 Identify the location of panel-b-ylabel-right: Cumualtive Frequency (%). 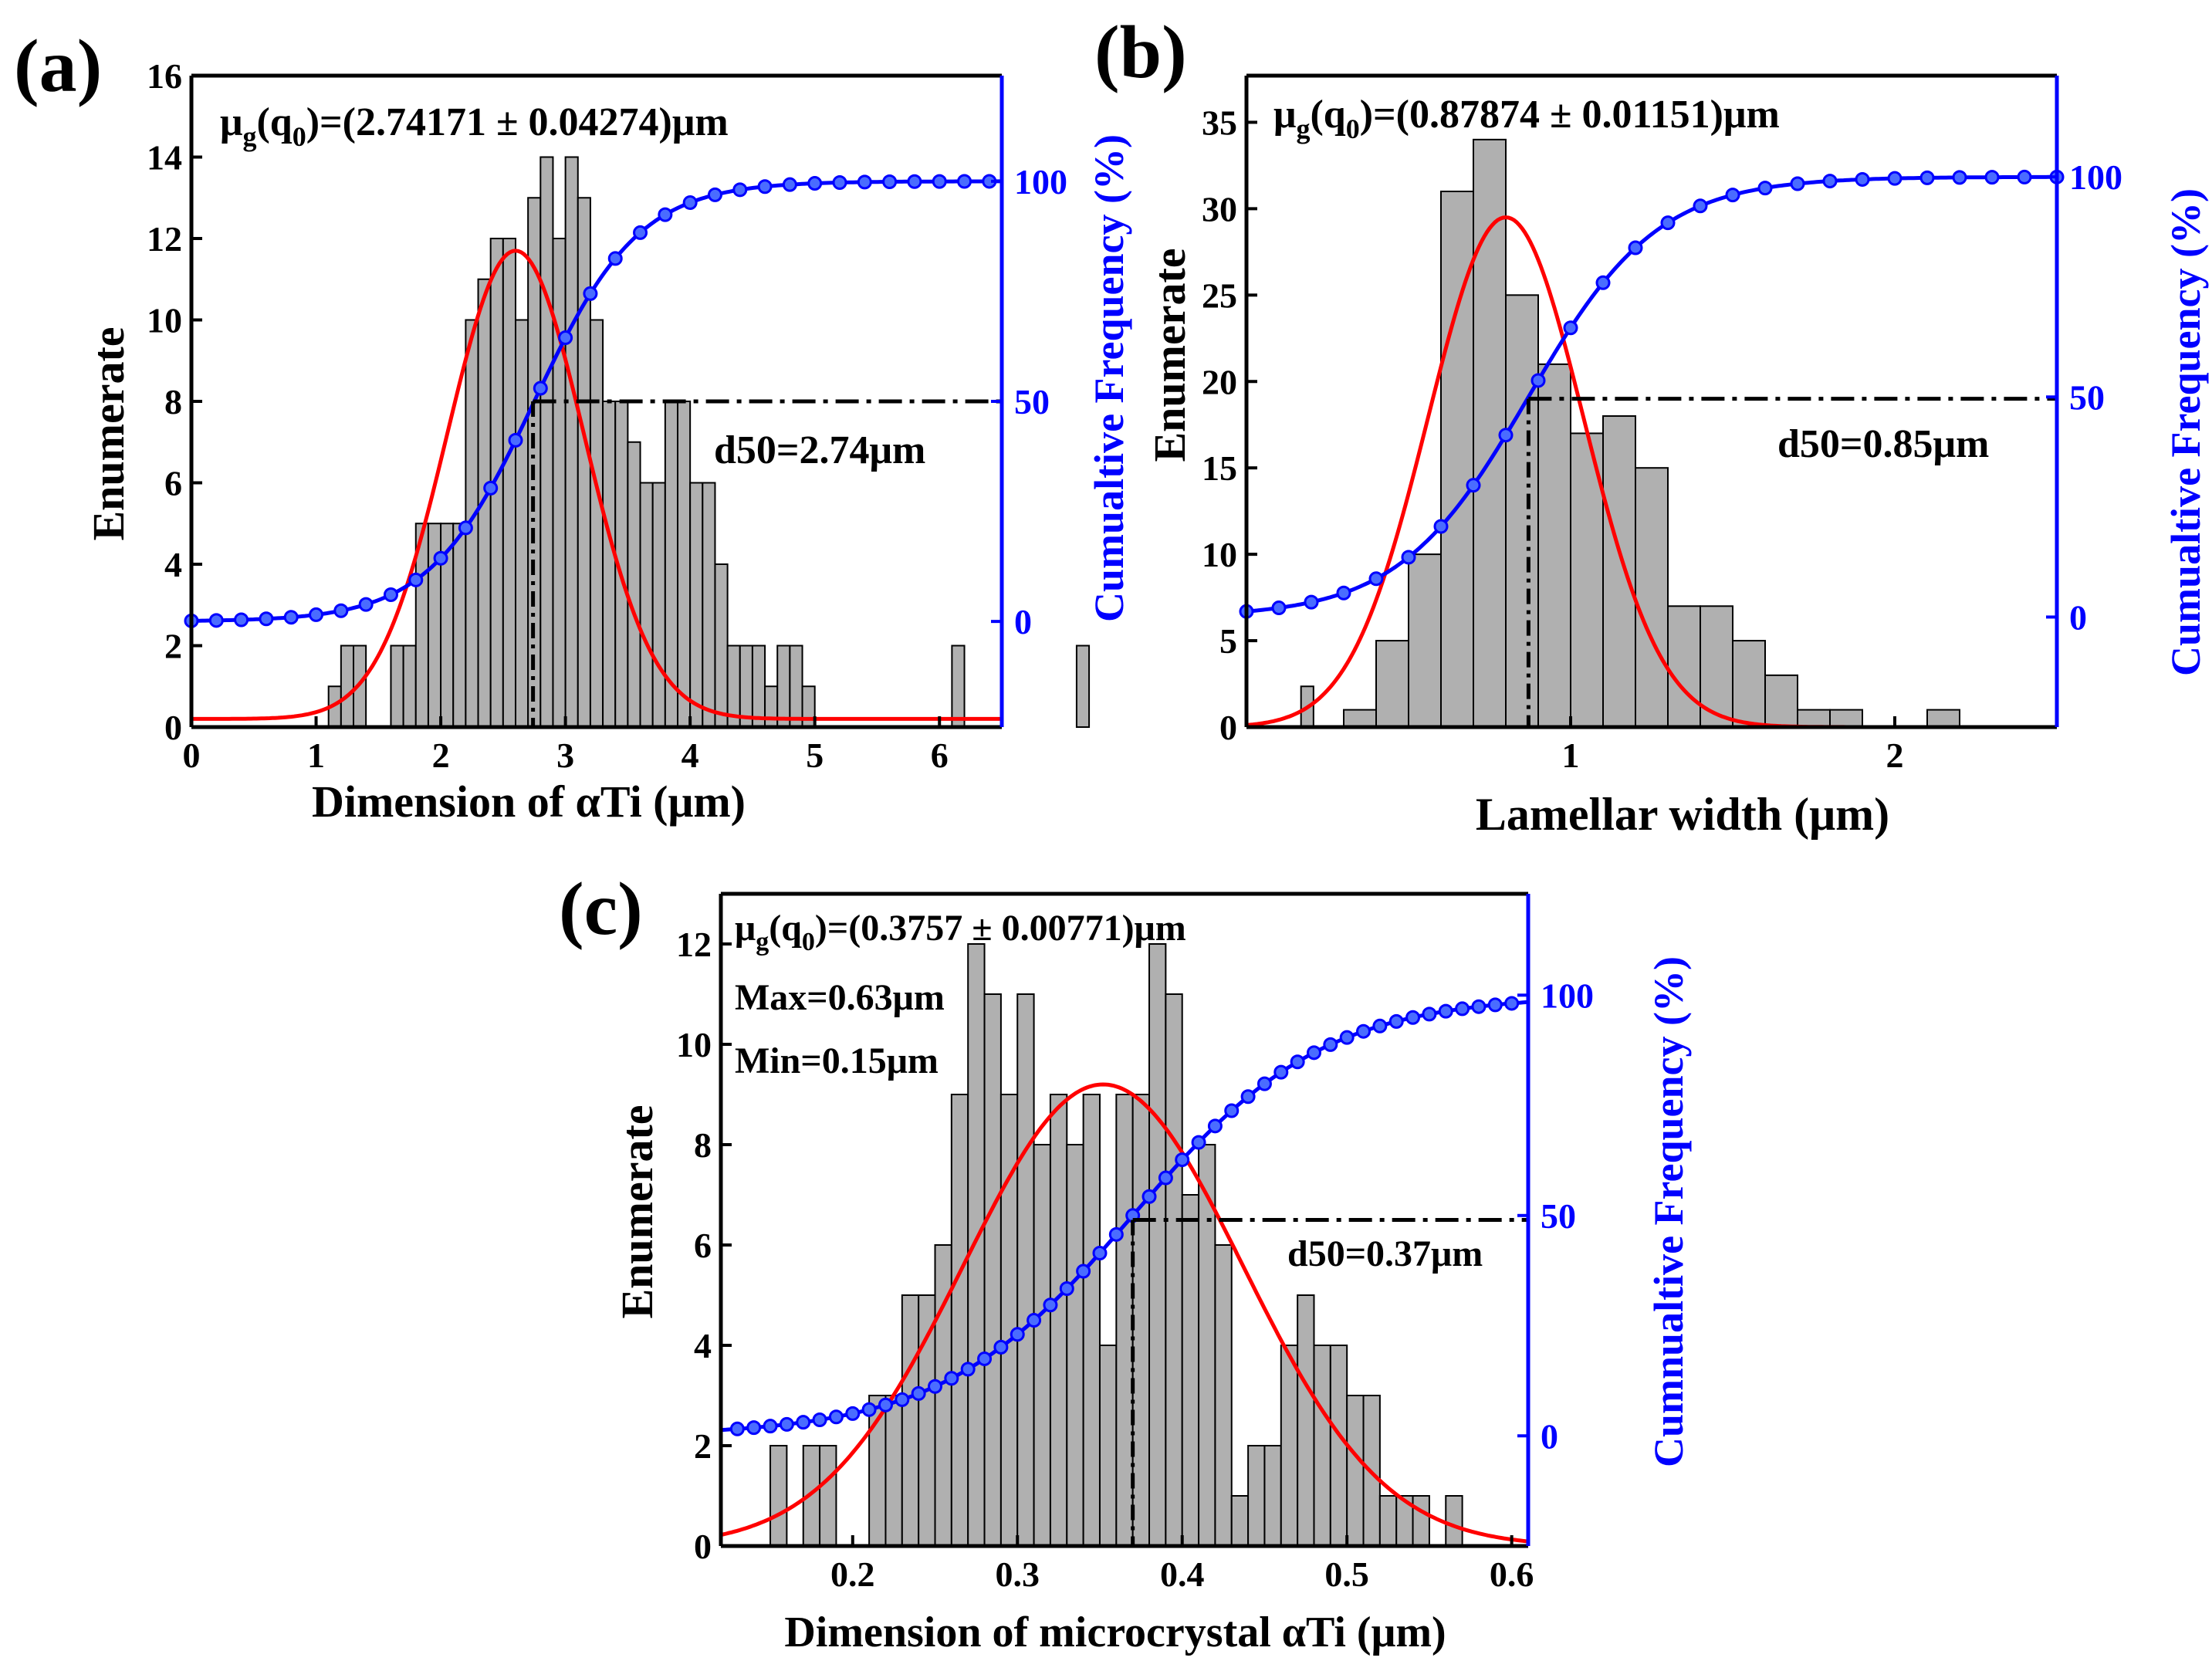
(2186, 432).